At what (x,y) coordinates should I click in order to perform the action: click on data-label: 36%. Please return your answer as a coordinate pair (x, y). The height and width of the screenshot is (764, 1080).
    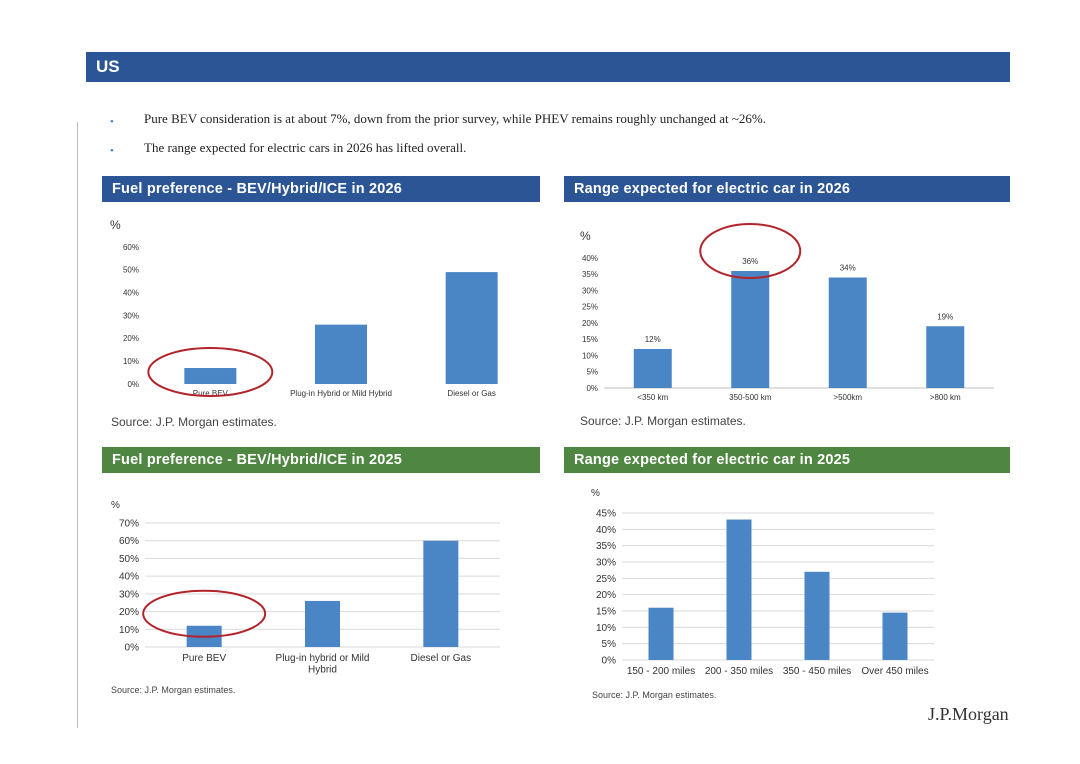
    Looking at the image, I should click on (750, 261).